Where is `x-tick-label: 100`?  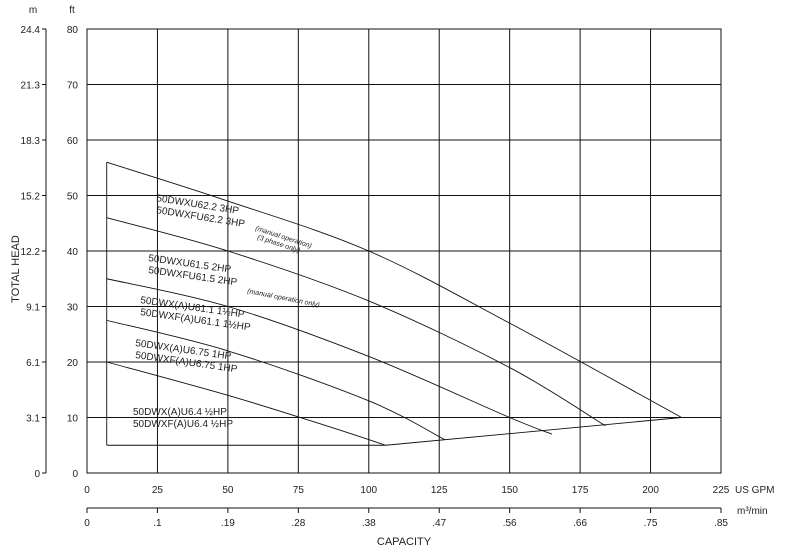
x-tick-label: 100 is located at coordinates (368, 490).